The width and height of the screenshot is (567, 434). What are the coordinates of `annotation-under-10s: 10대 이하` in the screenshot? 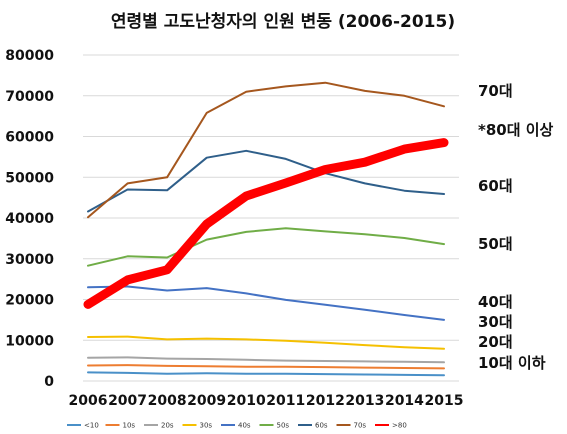 It's located at (512, 363).